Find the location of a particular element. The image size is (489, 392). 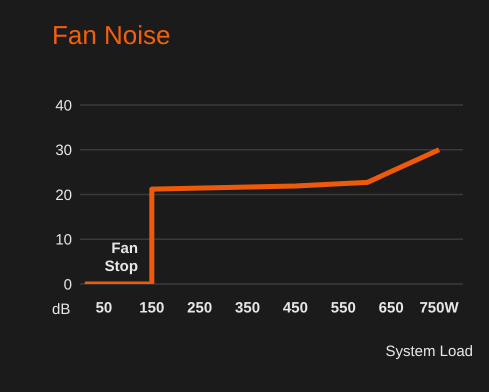

x-tick-label: 350 is located at coordinates (247, 308).